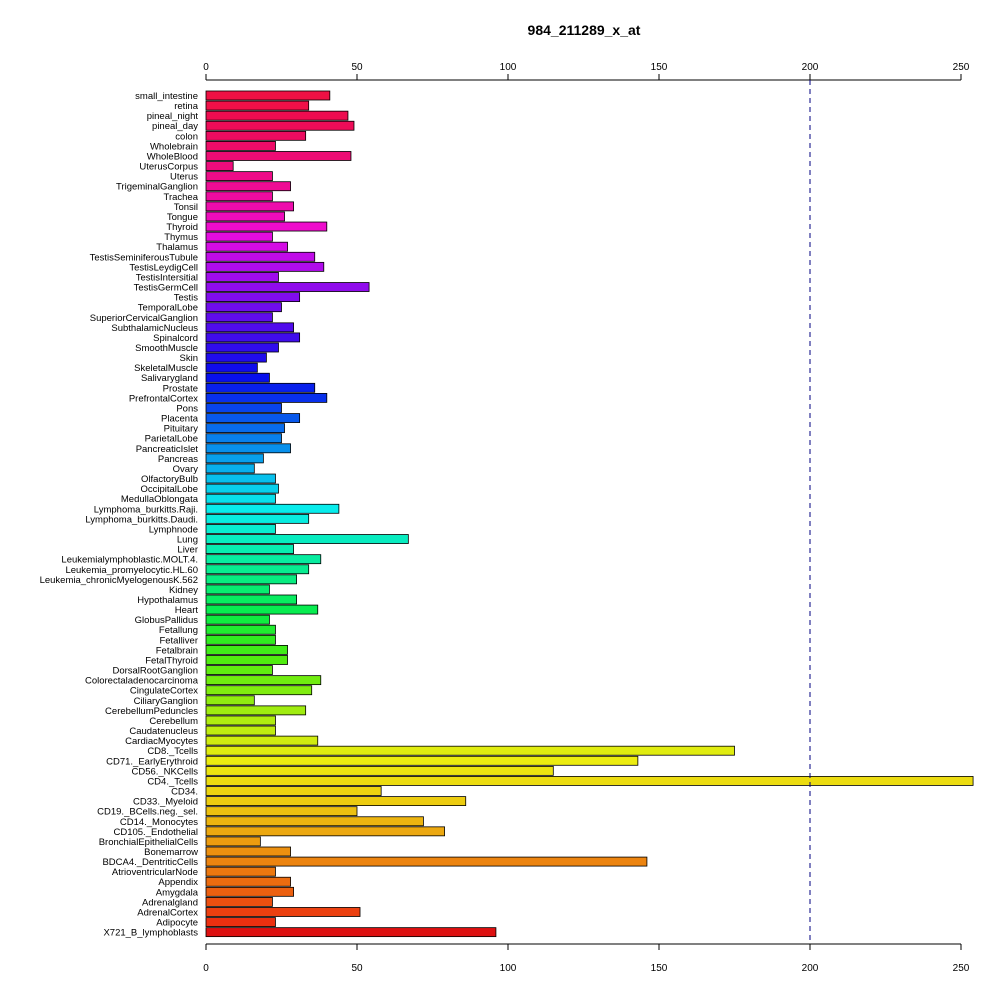  What do you see at coordinates (240, 639) in the screenshot?
I see `bar-Fetalliver` at bounding box center [240, 639].